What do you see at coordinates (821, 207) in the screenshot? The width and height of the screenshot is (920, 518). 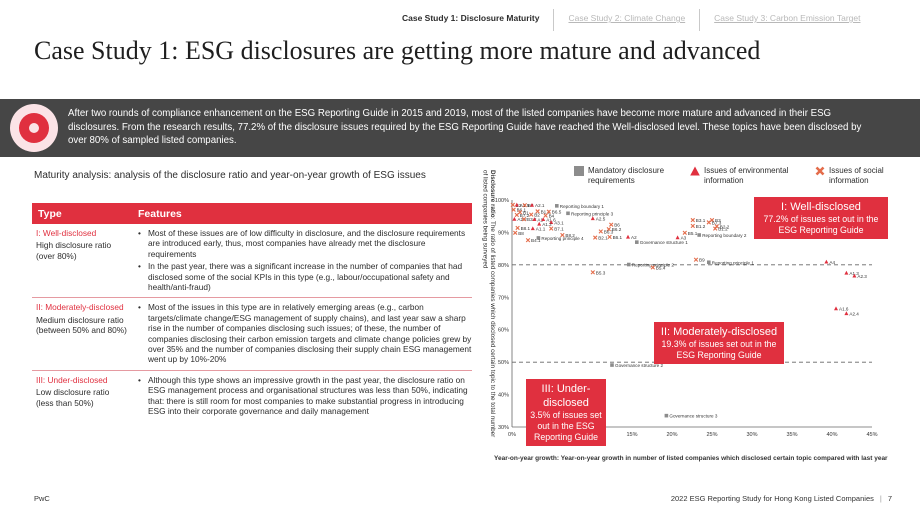 I see `box-title: I: Well-disclosed` at bounding box center [821, 207].